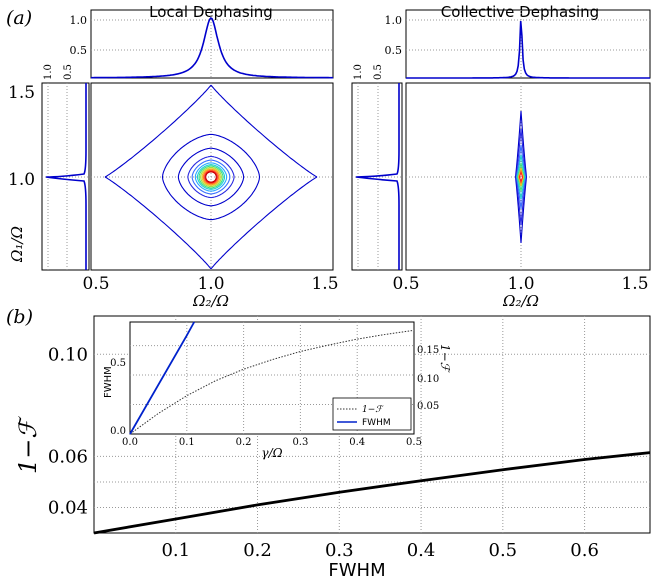 This screenshot has height=580, width=656. I want to click on left-x-tick-1.0: 1.0, so click(210, 284).